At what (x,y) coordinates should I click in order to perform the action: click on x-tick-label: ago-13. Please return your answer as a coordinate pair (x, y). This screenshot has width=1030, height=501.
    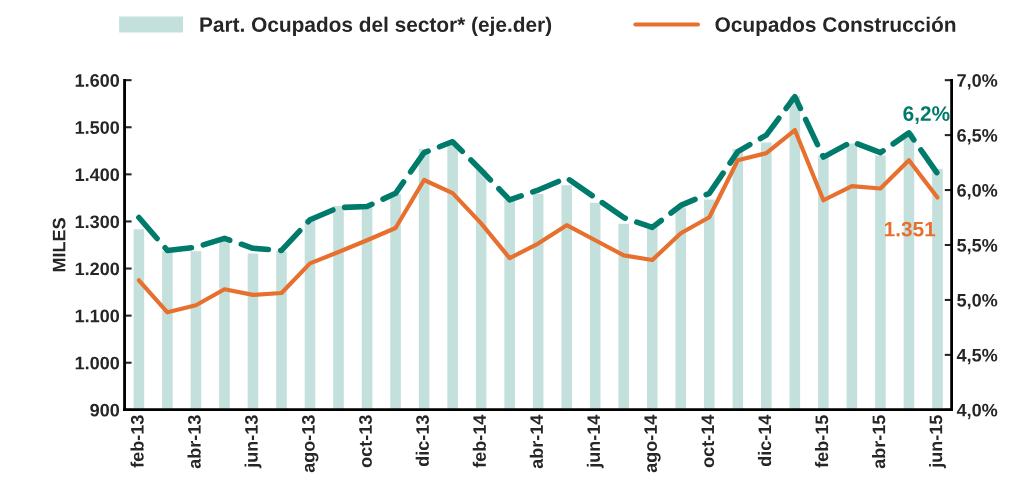
    Looking at the image, I should click on (310, 444).